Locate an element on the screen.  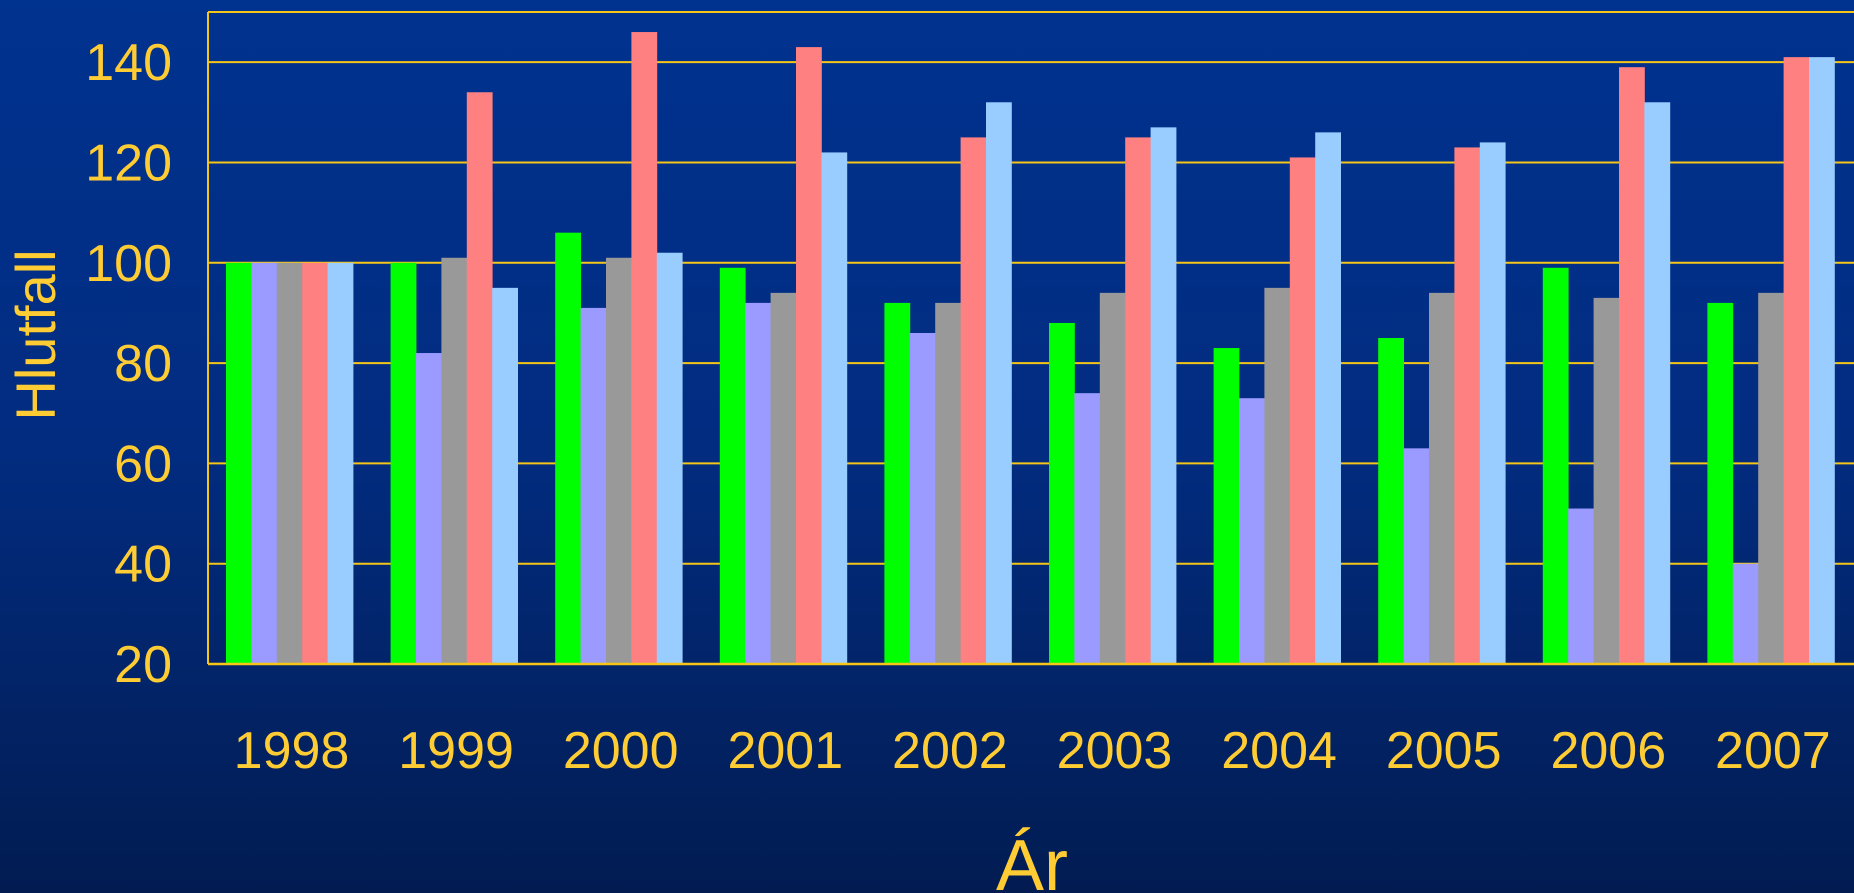
x-tick-labels: 1998 1999 2000 2001 2002 2003 2004 2005 2006 2007 is located at coordinates (1032, 751).